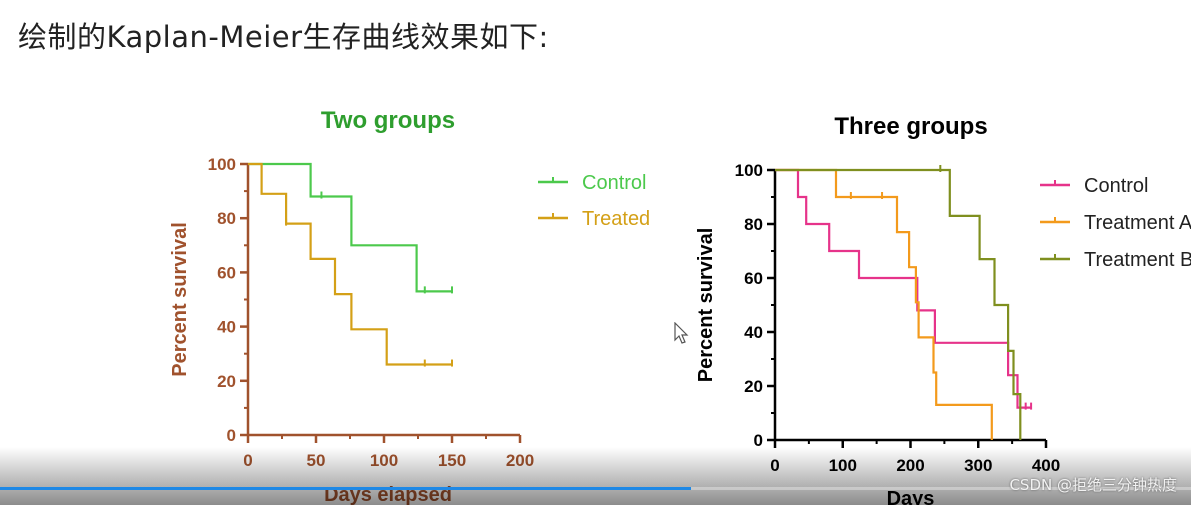 The width and height of the screenshot is (1191, 505). What do you see at coordinates (595, 476) in the screenshot?
I see `video-control-bar` at bounding box center [595, 476].